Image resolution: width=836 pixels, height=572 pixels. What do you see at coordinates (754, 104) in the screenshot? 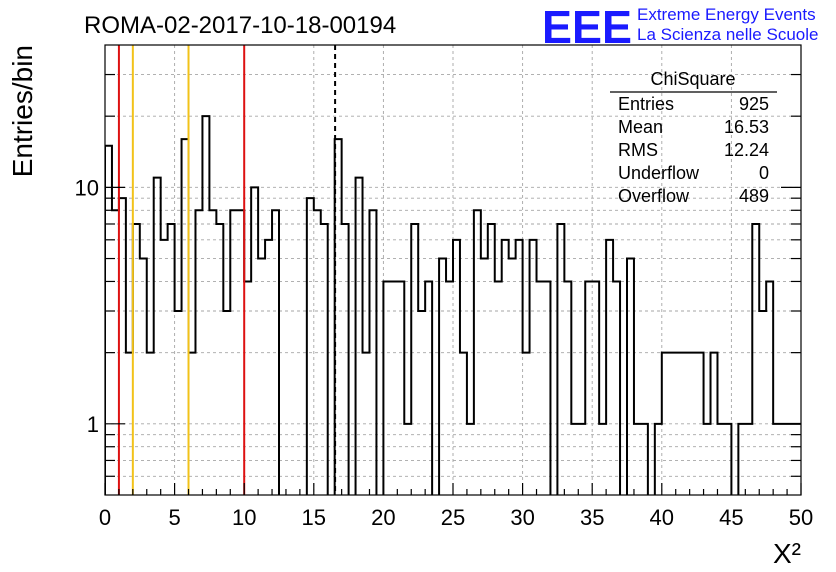
I see `stats-value-entries: 925` at bounding box center [754, 104].